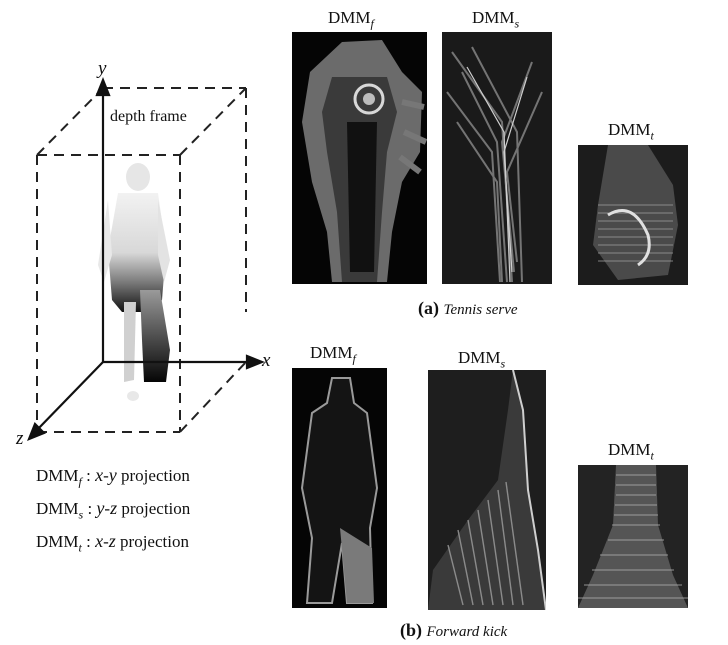  What do you see at coordinates (148, 116) in the screenshot?
I see `depth-frame-label: depth frame` at bounding box center [148, 116].